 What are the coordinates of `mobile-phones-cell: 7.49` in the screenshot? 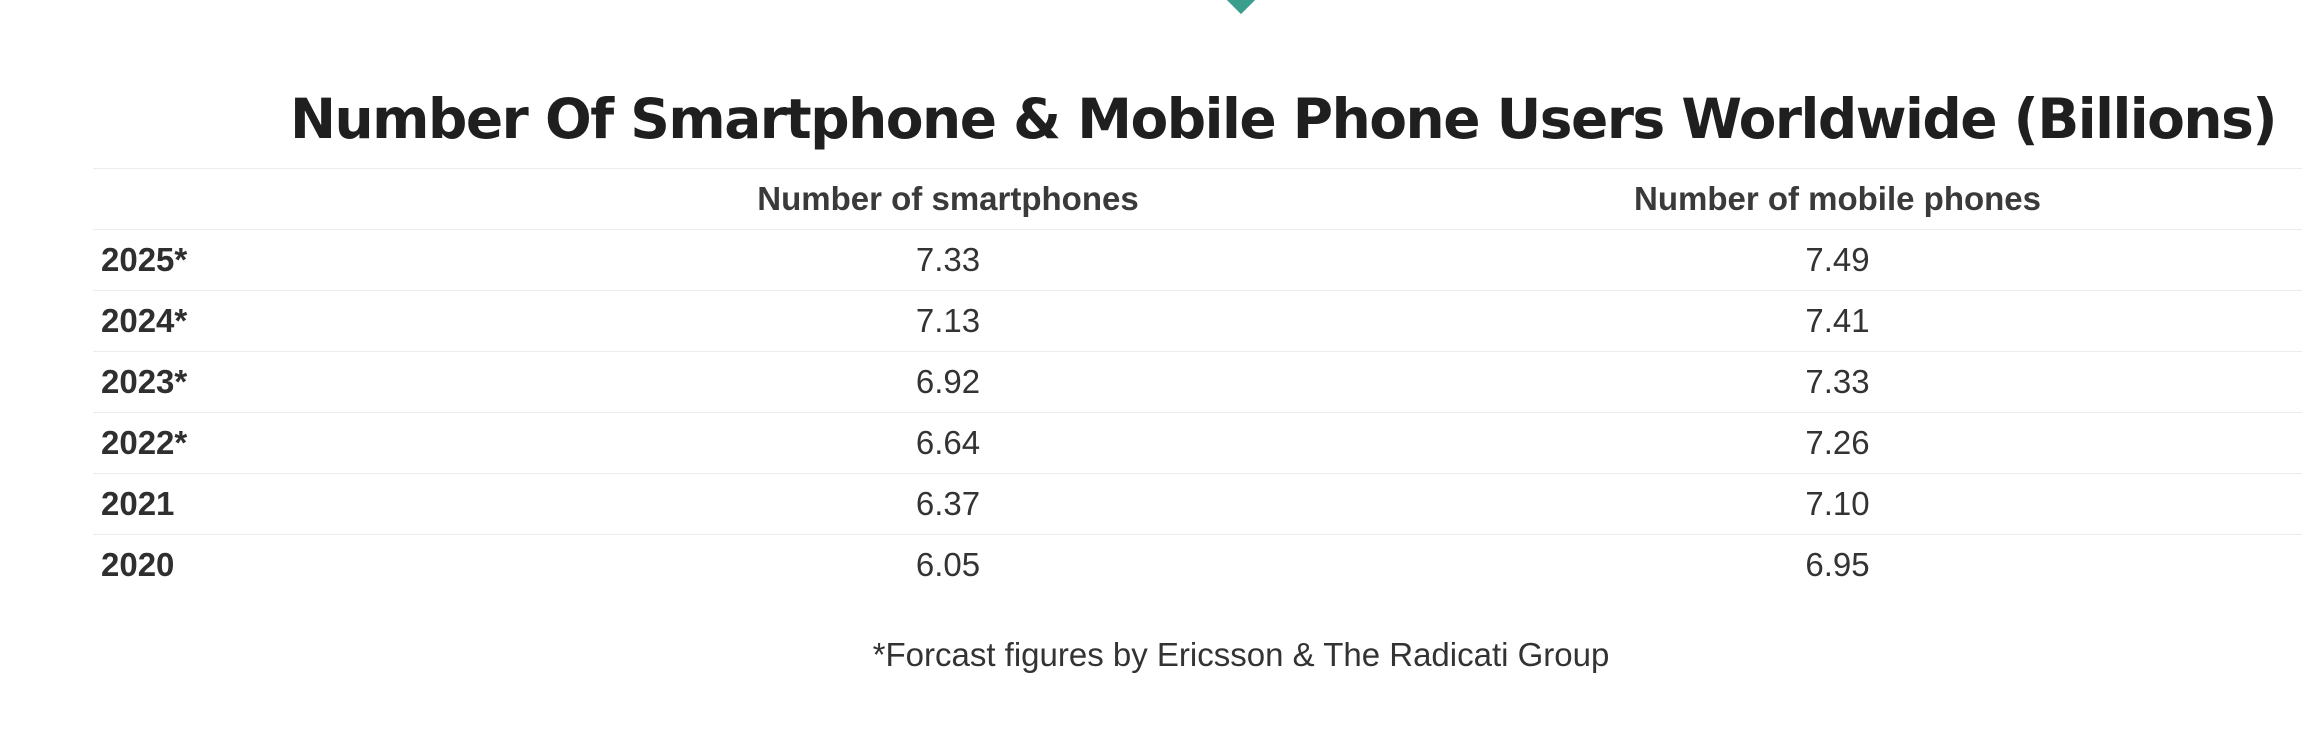 It's located at (1837, 260).